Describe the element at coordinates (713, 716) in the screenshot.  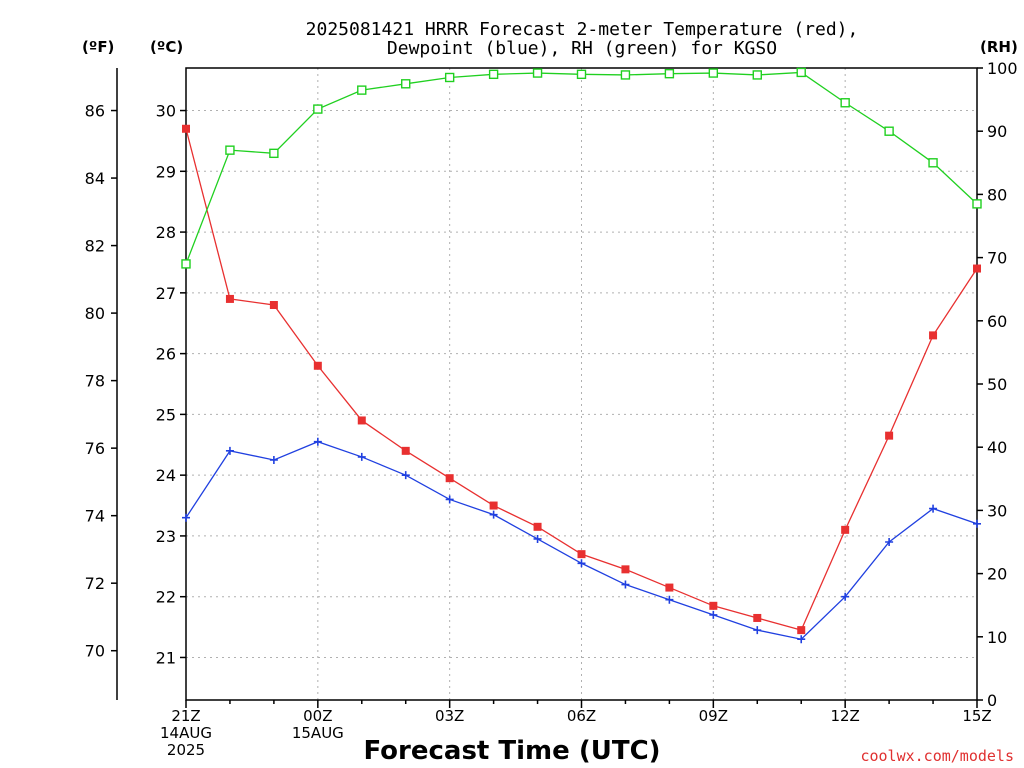
I see `x-tick-label: 09Z` at that location.